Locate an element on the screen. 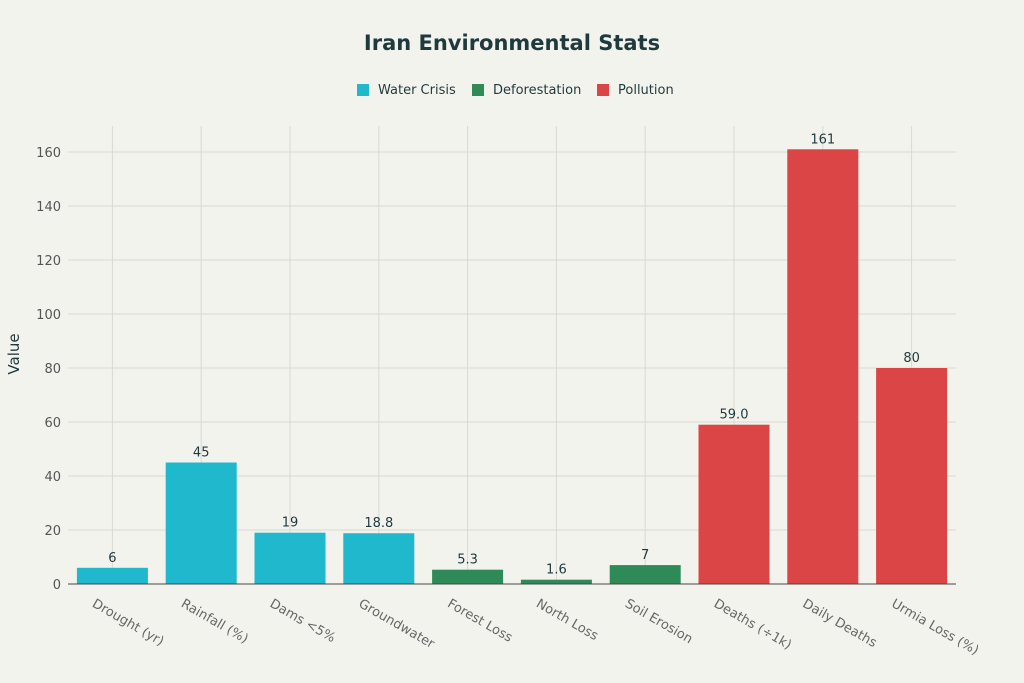  legend: Water Crisis Deforestation Pollution is located at coordinates (515, 90).